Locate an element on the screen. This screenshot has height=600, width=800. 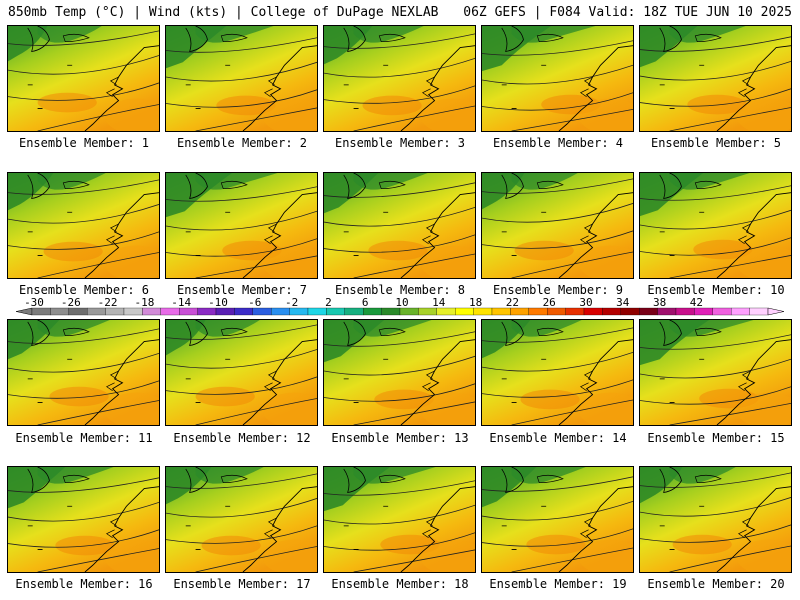
member-label: Ensemble Member: 6 is located at coordinates (84, 290).